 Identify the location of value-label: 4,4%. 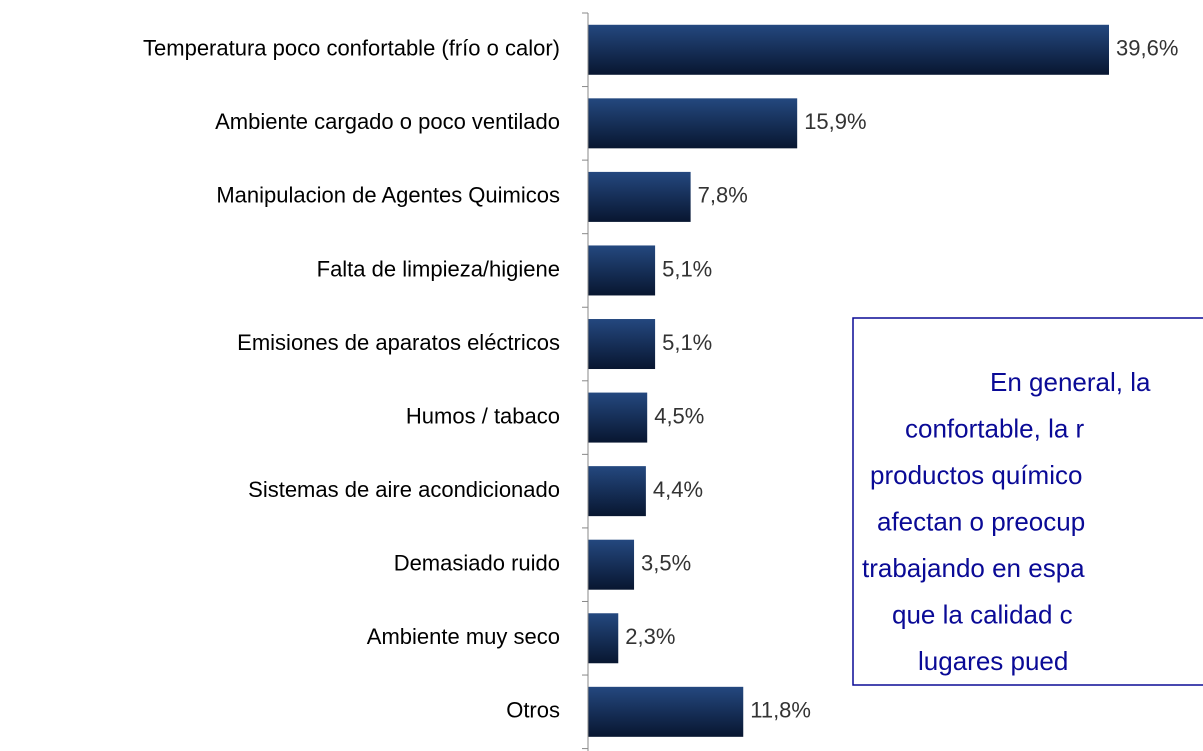
(678, 489).